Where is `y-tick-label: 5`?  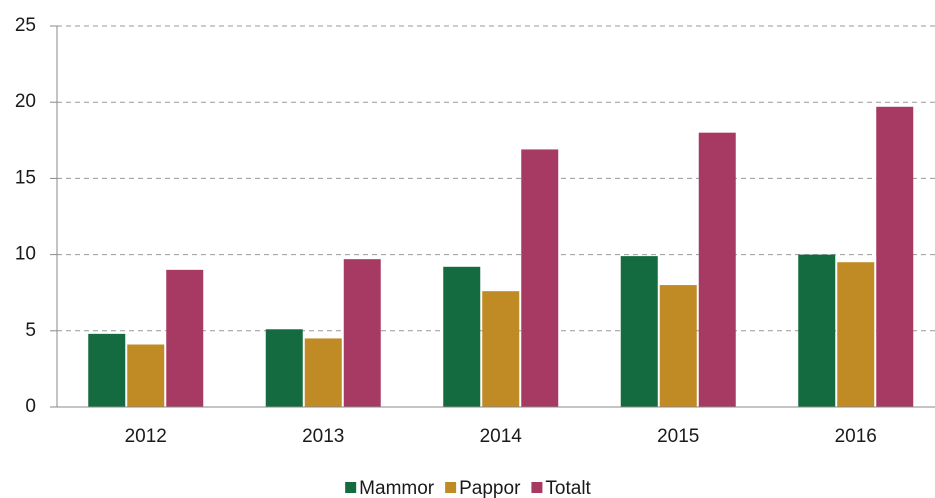 y-tick-label: 5 is located at coordinates (30, 330).